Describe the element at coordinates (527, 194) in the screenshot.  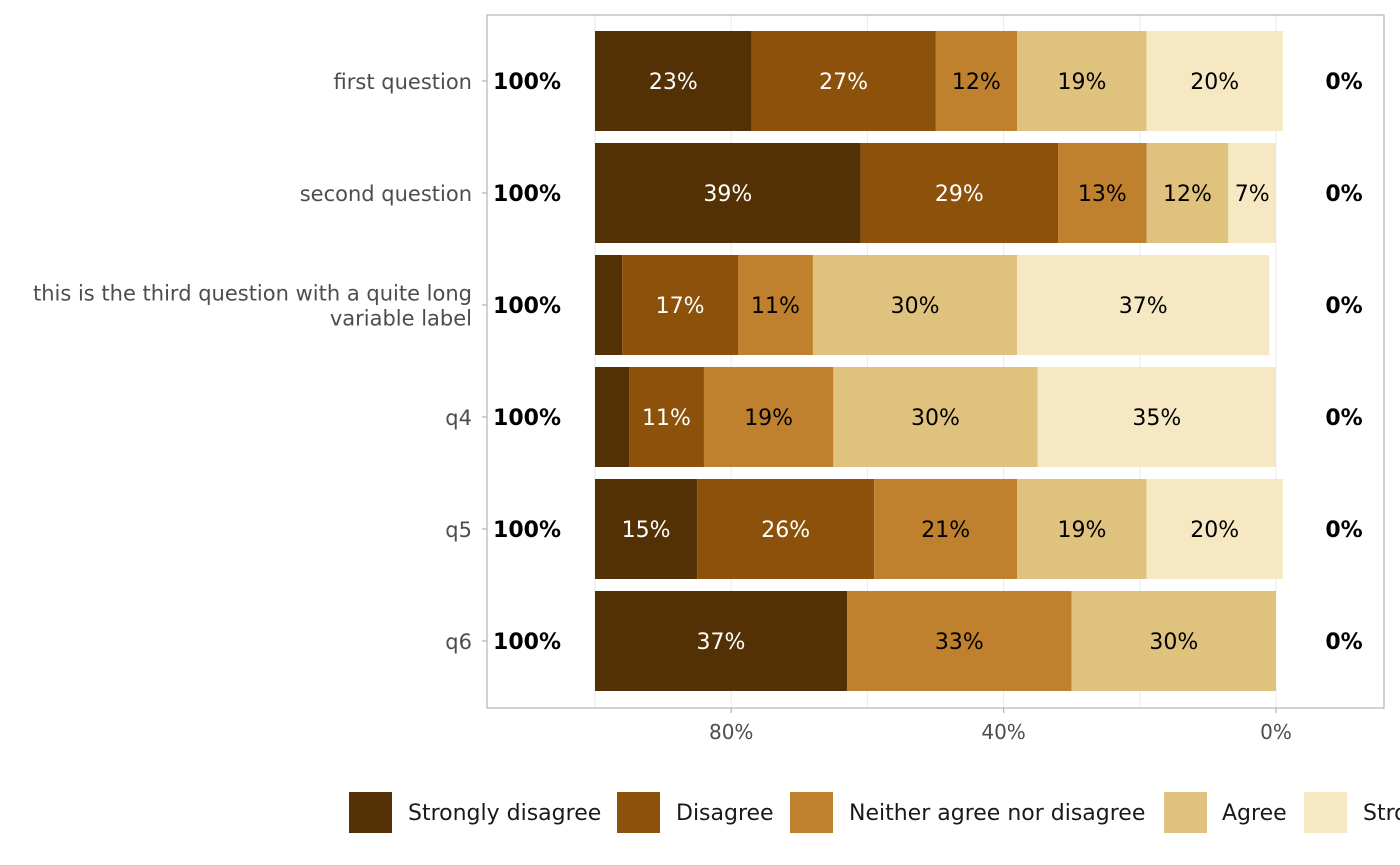
I see `left-total-row-2: 100%` at that location.